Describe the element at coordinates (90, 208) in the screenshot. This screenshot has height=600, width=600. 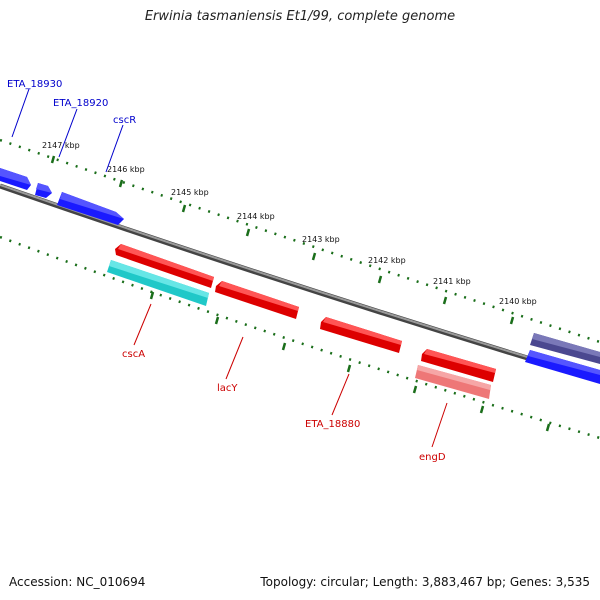
I see `gene-feature-cscr` at that location.